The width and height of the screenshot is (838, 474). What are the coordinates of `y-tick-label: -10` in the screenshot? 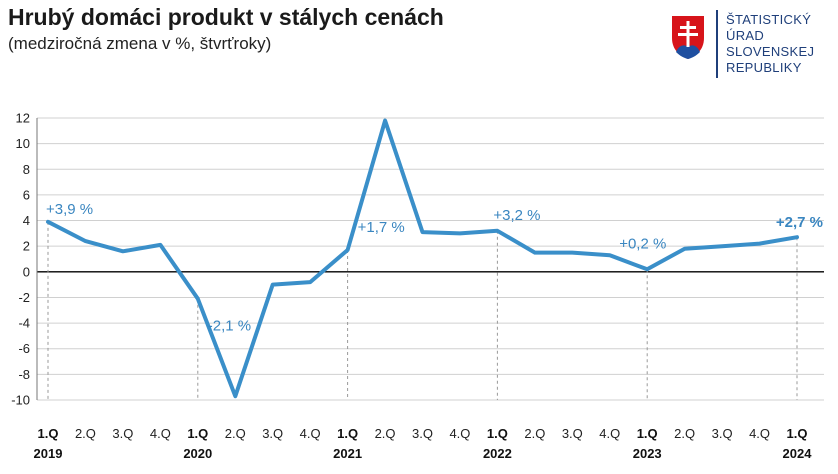 It's located at (20, 400).